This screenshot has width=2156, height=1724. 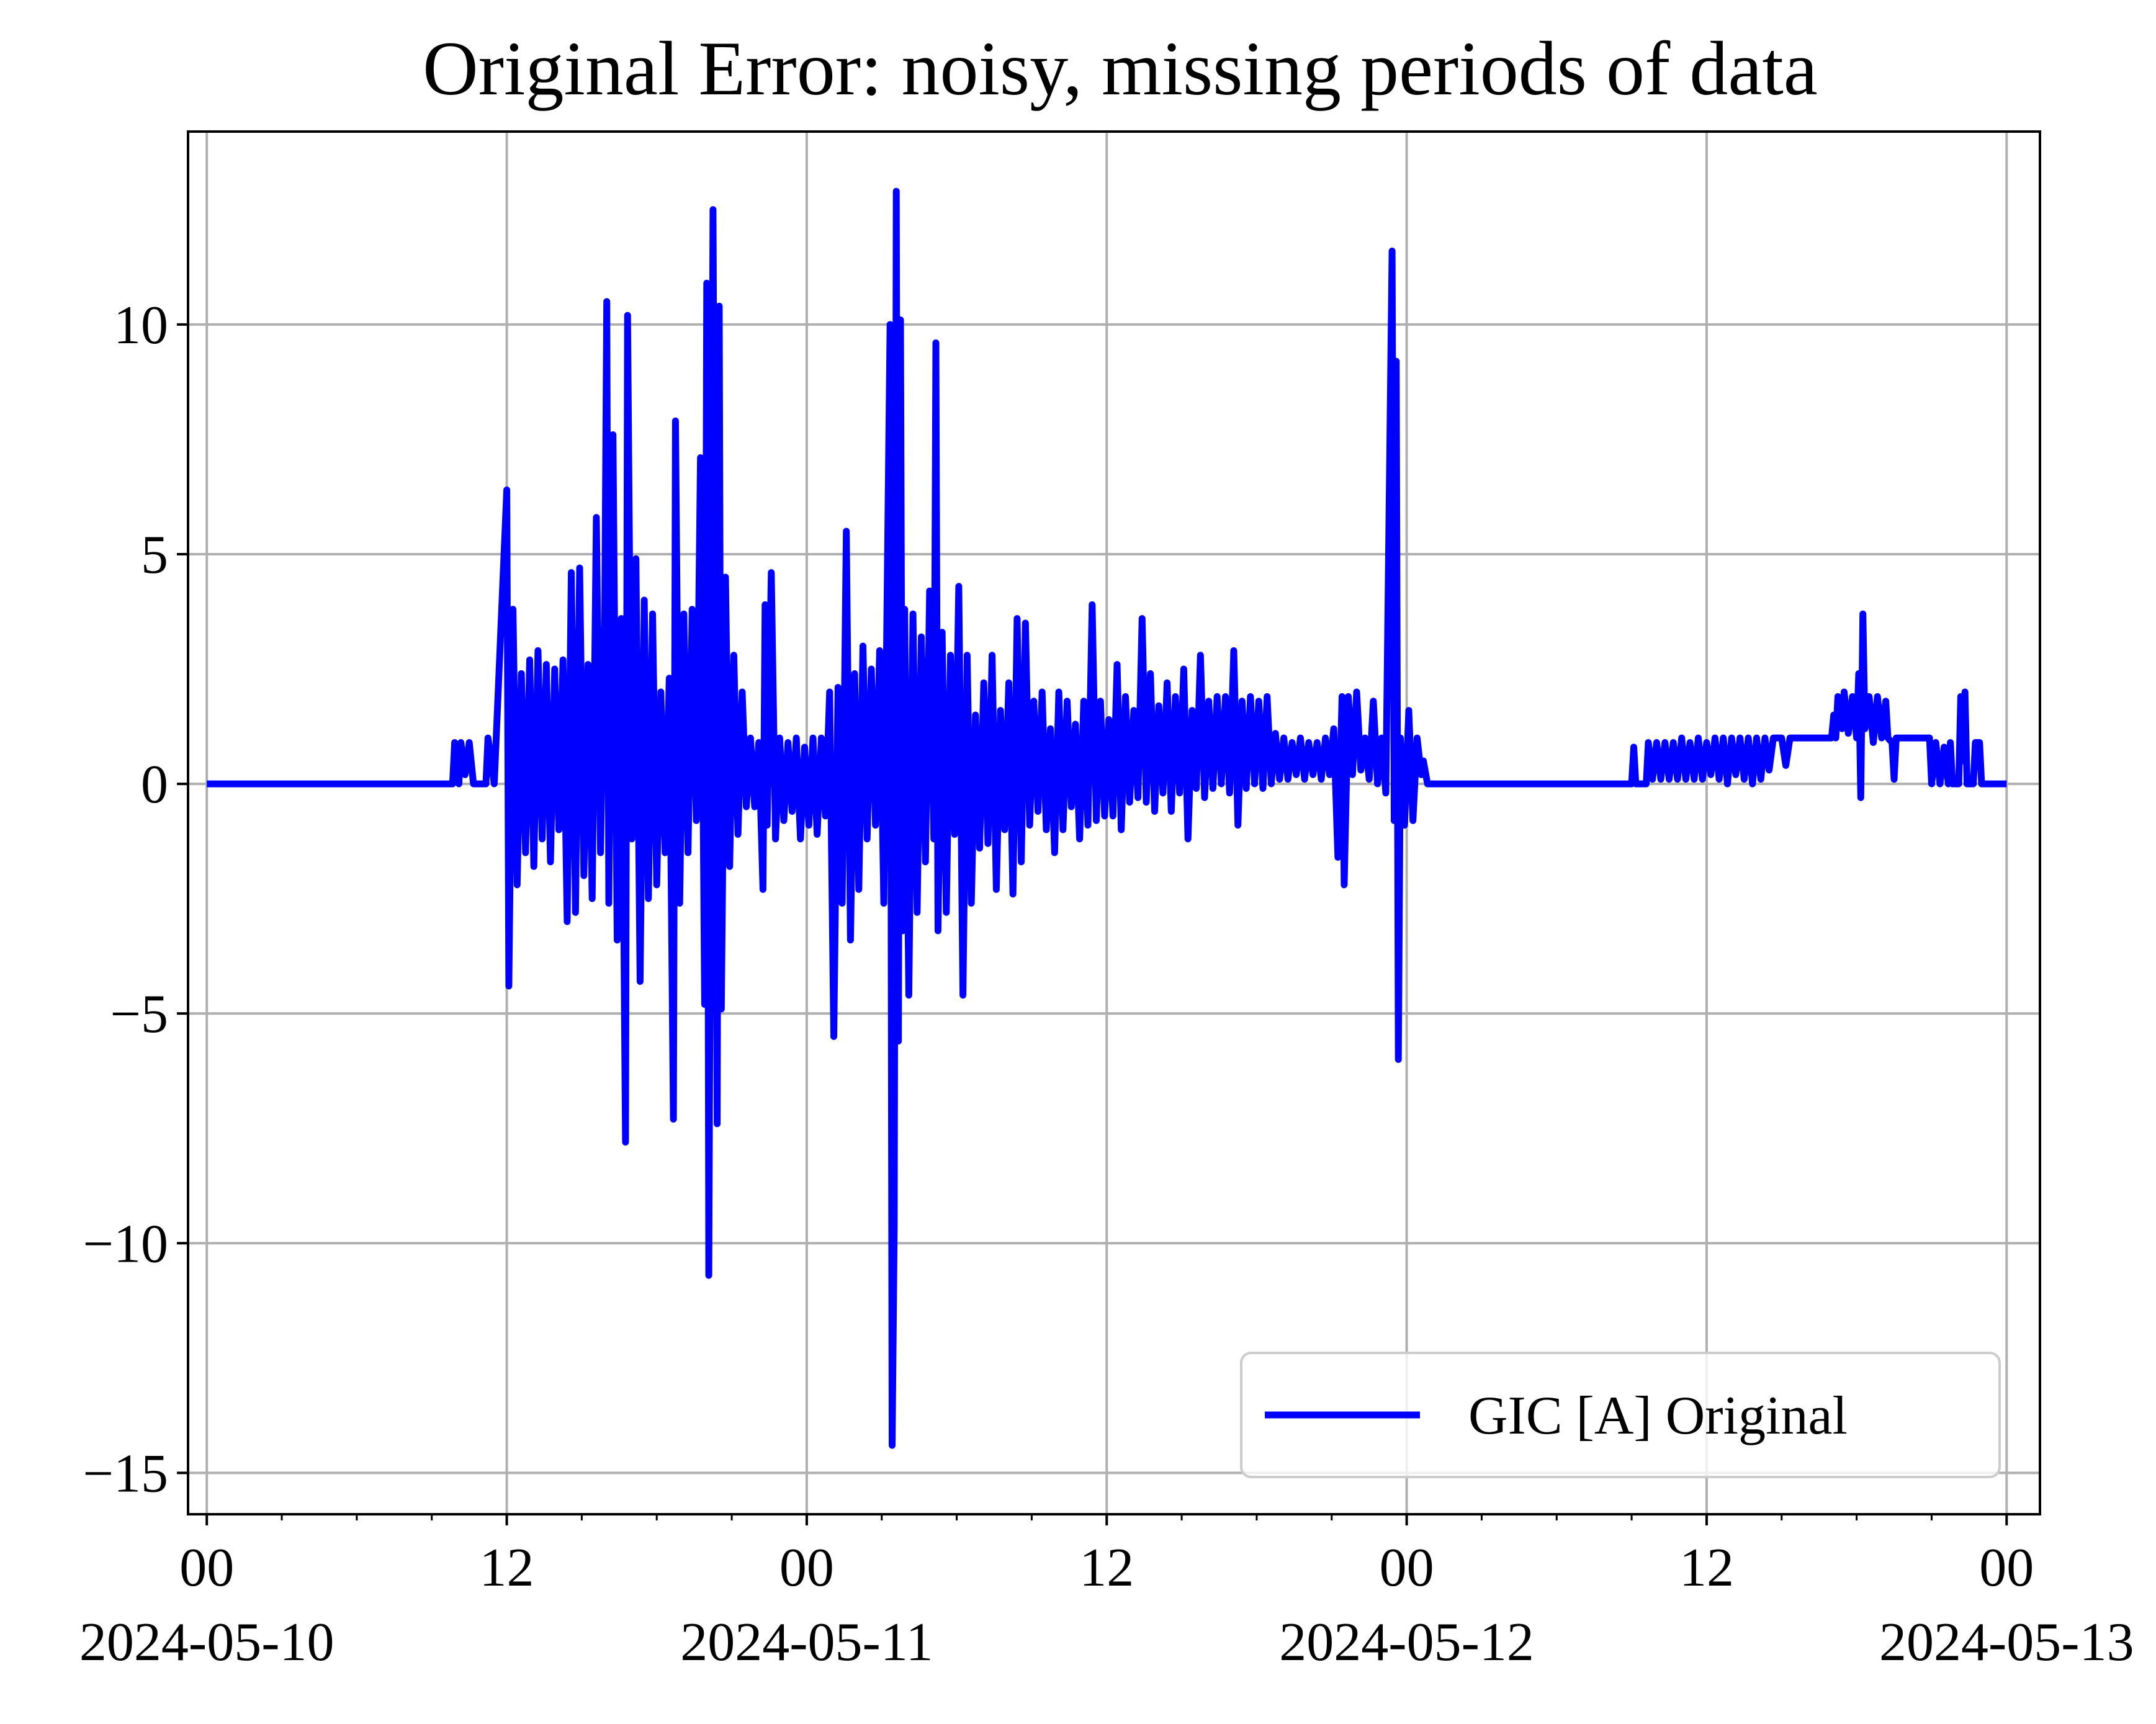 What do you see at coordinates (154, 785) in the screenshot?
I see `y-tick-label: 0` at bounding box center [154, 785].